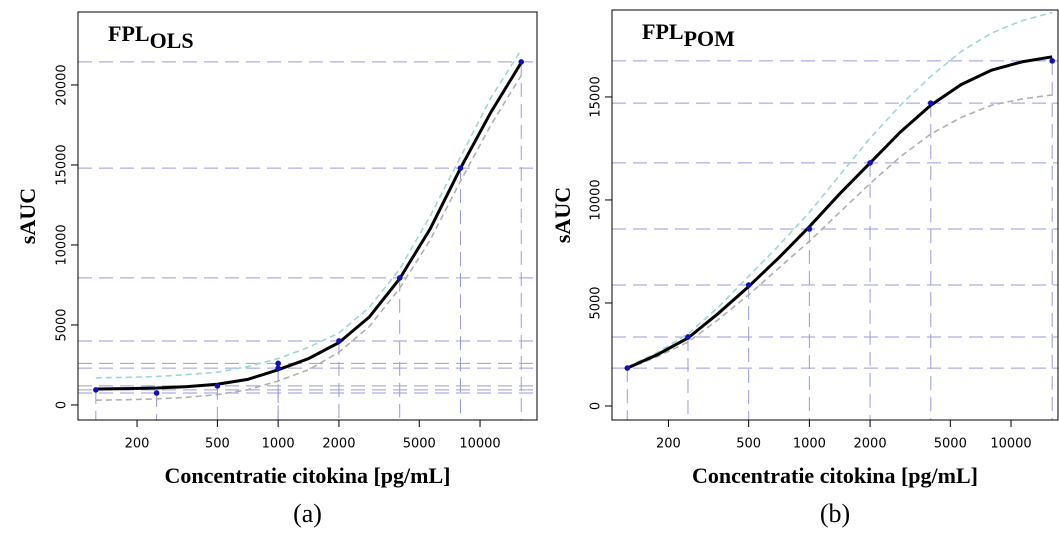 This screenshot has width=1059, height=533. I want to click on y-tick-label: 20000, so click(62, 84).